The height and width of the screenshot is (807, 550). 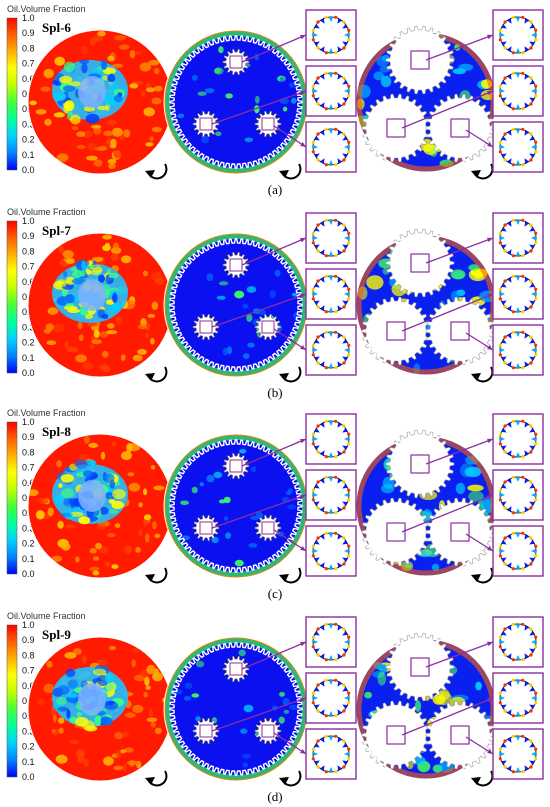 I want to click on sample-label: Spl-9, so click(x=56, y=634).